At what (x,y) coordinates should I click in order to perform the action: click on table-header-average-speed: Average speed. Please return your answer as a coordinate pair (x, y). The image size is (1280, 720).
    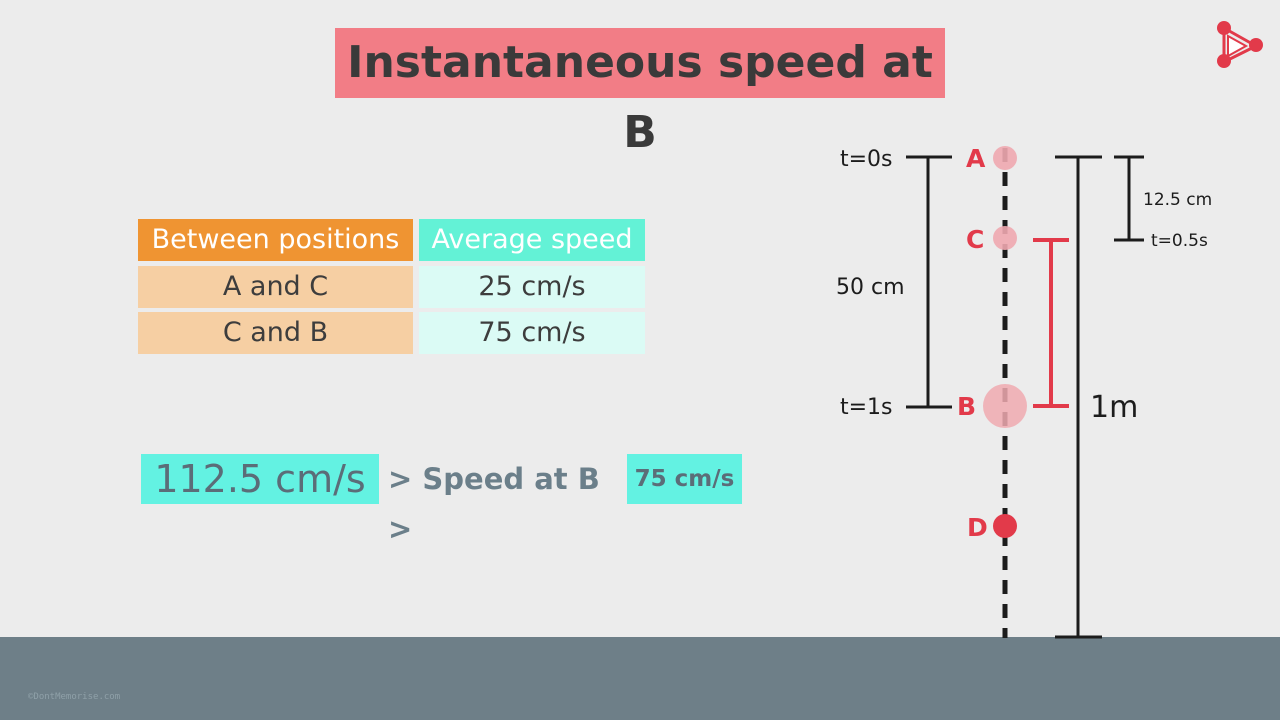
    Looking at the image, I should click on (532, 240).